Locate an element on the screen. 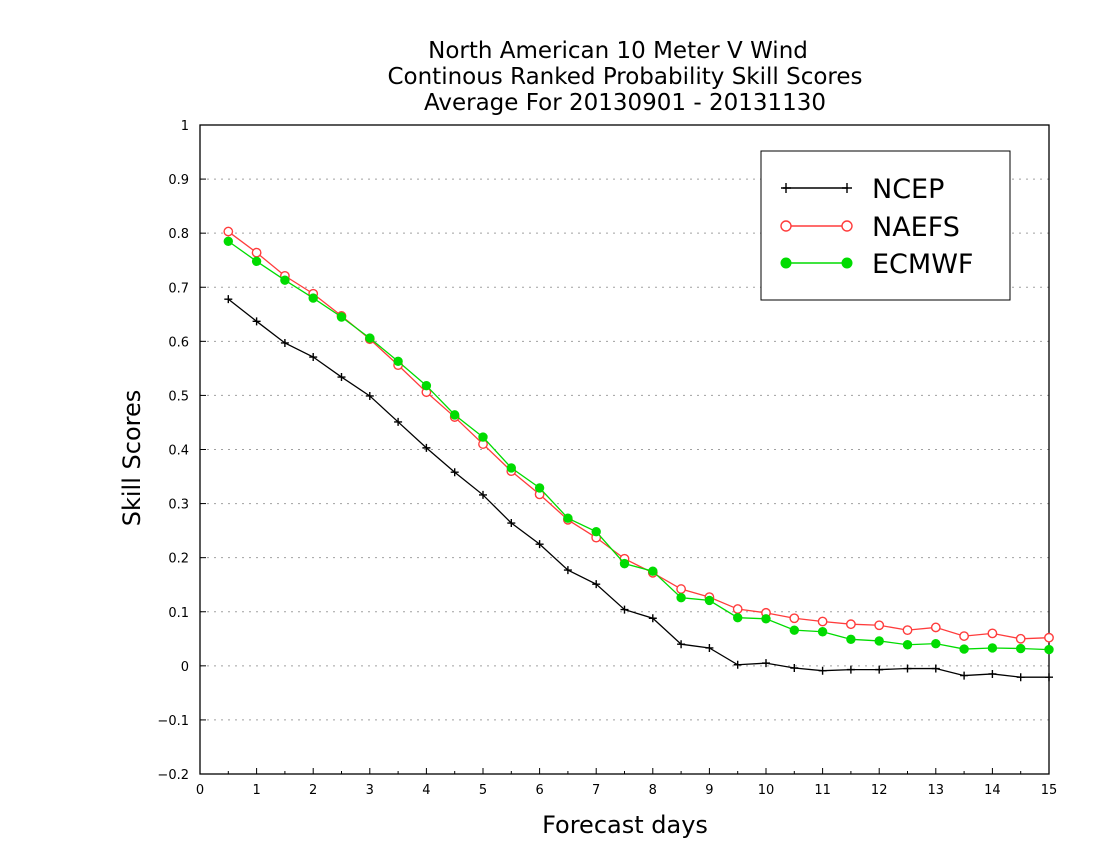 This screenshot has height=850, width=1100. y-tick-label: −0.1 is located at coordinates (173, 721).